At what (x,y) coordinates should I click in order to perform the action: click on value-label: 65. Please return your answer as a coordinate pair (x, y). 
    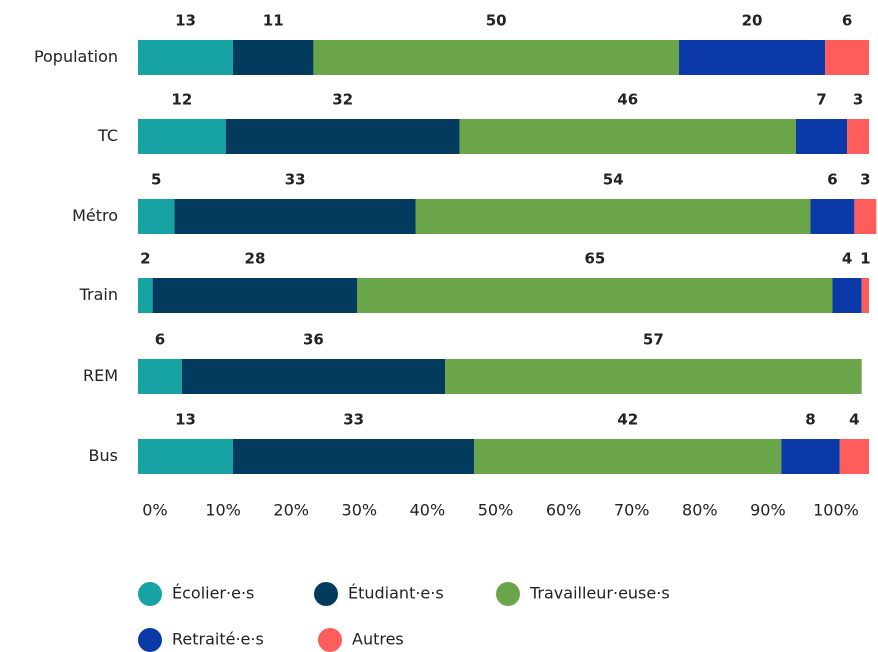
    Looking at the image, I should click on (594, 259).